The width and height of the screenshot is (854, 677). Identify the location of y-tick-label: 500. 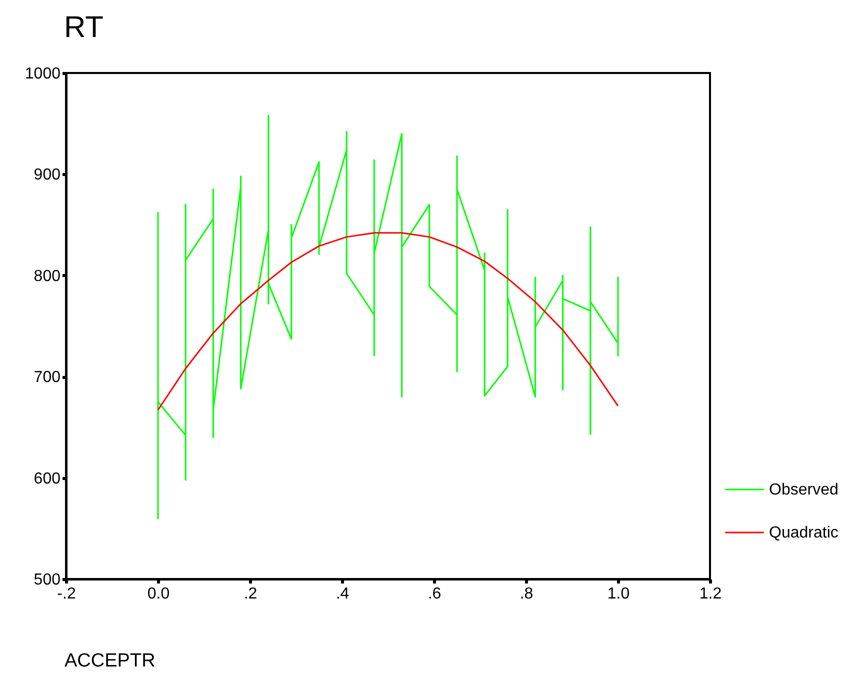
(47, 580).